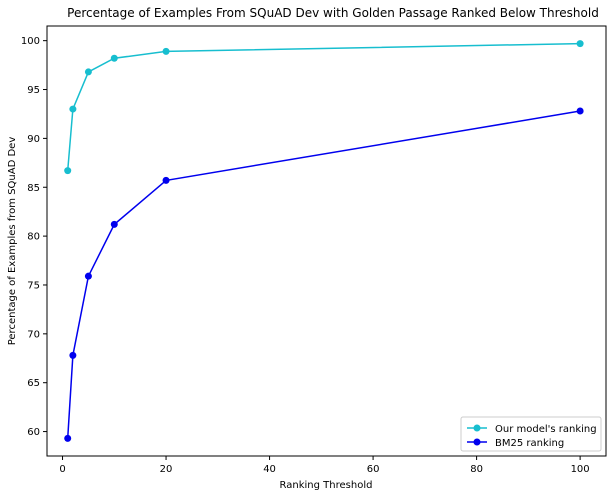 The image size is (612, 496). What do you see at coordinates (476, 469) in the screenshot?
I see `x-tick-label: 80` at bounding box center [476, 469].